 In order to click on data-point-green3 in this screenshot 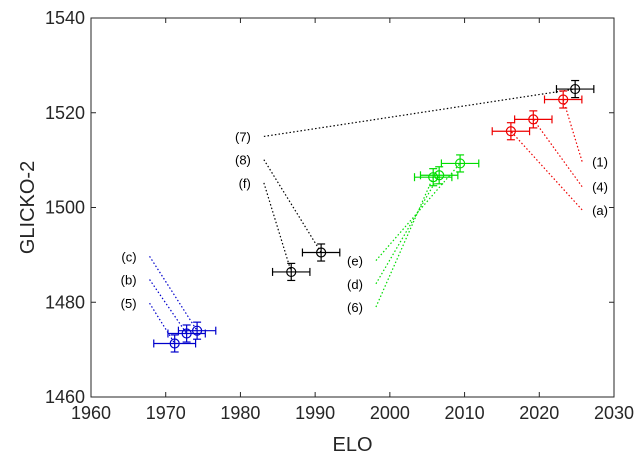, I will do `click(460, 163)`.